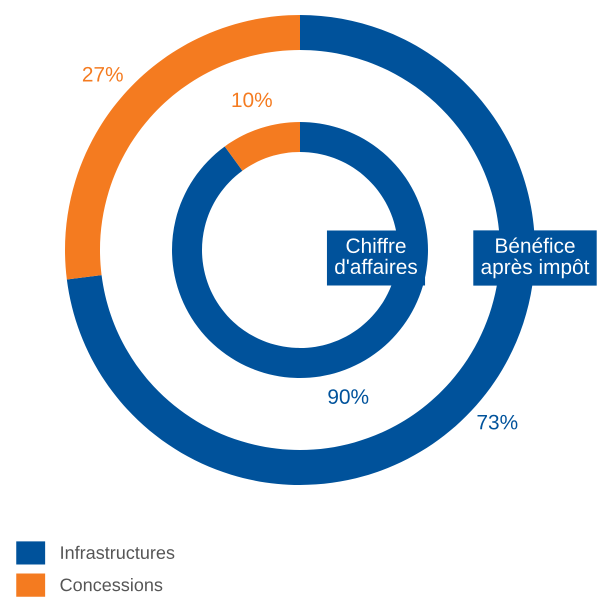 Image resolution: width=609 pixels, height=613 pixels. I want to click on legend-label: Infrastructures, so click(117, 553).